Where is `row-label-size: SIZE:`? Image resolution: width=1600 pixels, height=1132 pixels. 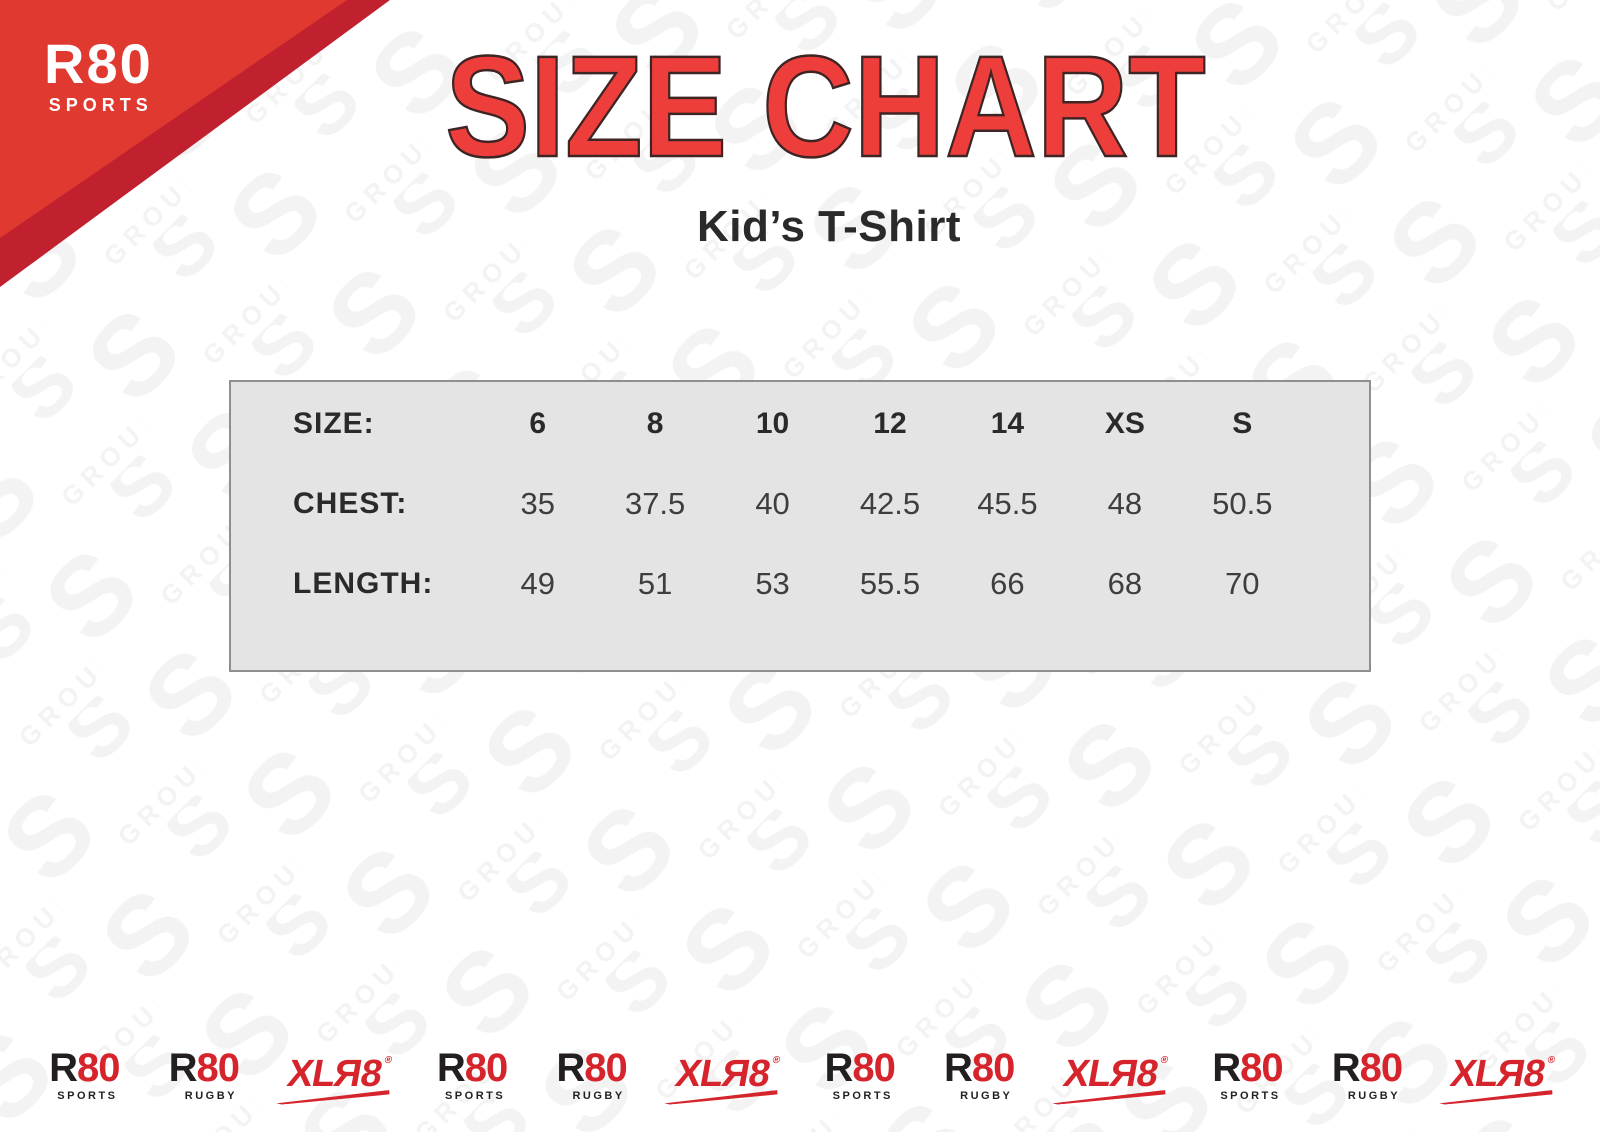
row-label-size: SIZE: is located at coordinates (334, 423).